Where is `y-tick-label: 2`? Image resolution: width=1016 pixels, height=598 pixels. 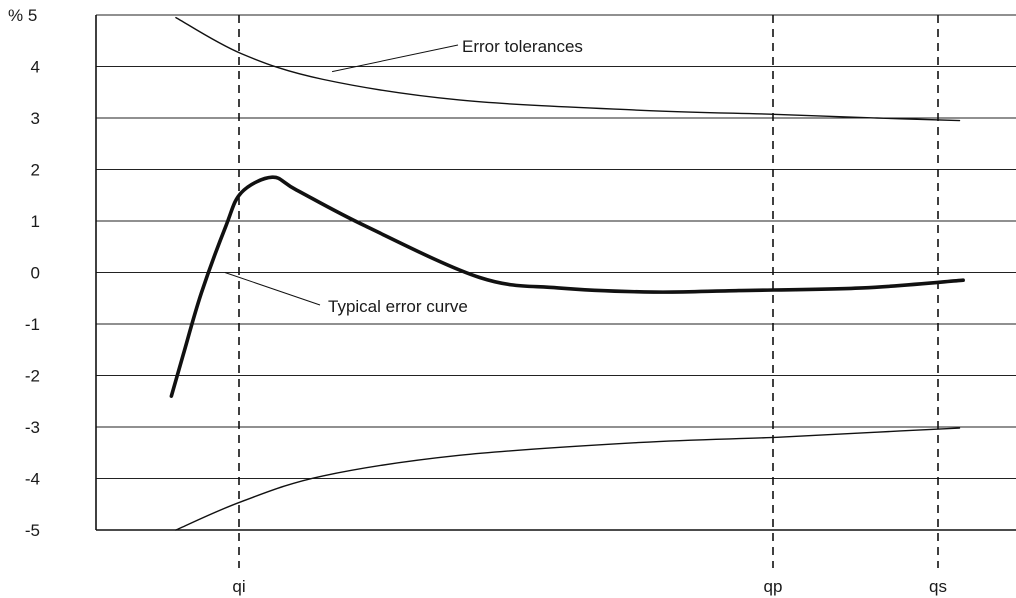 y-tick-label: 2 is located at coordinates (35, 170).